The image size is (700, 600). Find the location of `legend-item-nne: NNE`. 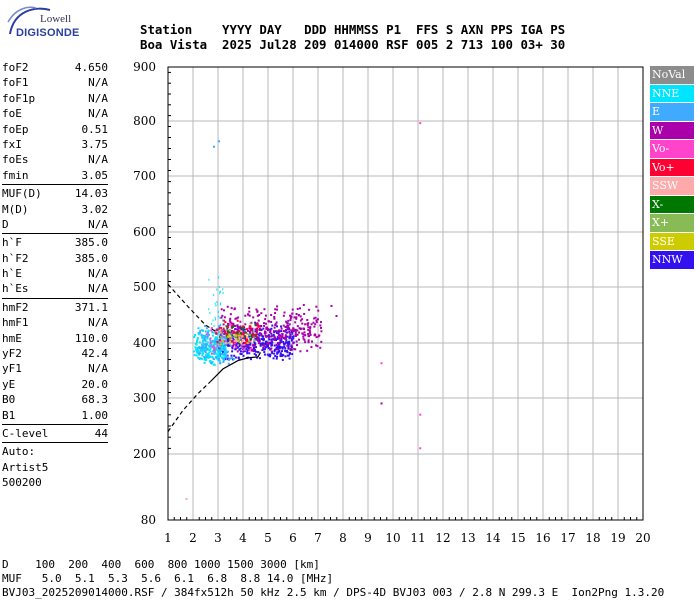

legend-item-nne: NNE is located at coordinates (672, 93).